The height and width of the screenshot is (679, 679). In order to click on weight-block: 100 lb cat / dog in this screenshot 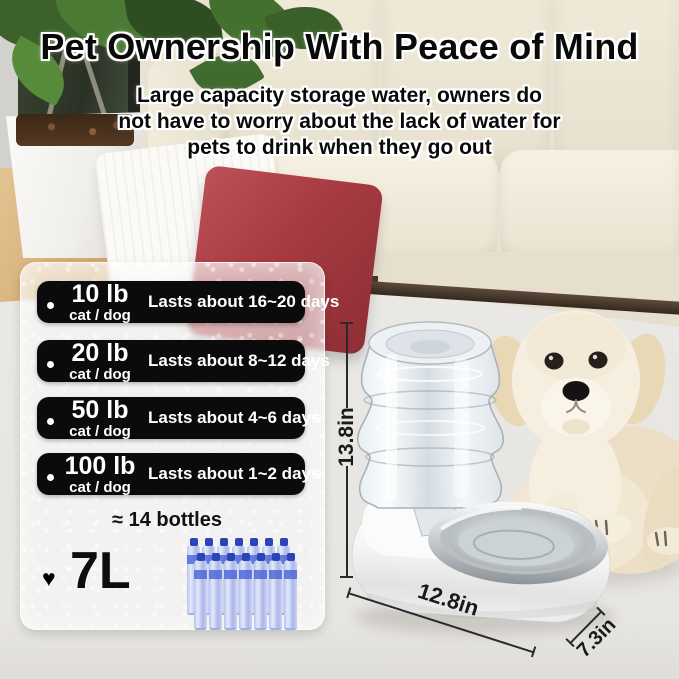, I will do `click(100, 473)`.